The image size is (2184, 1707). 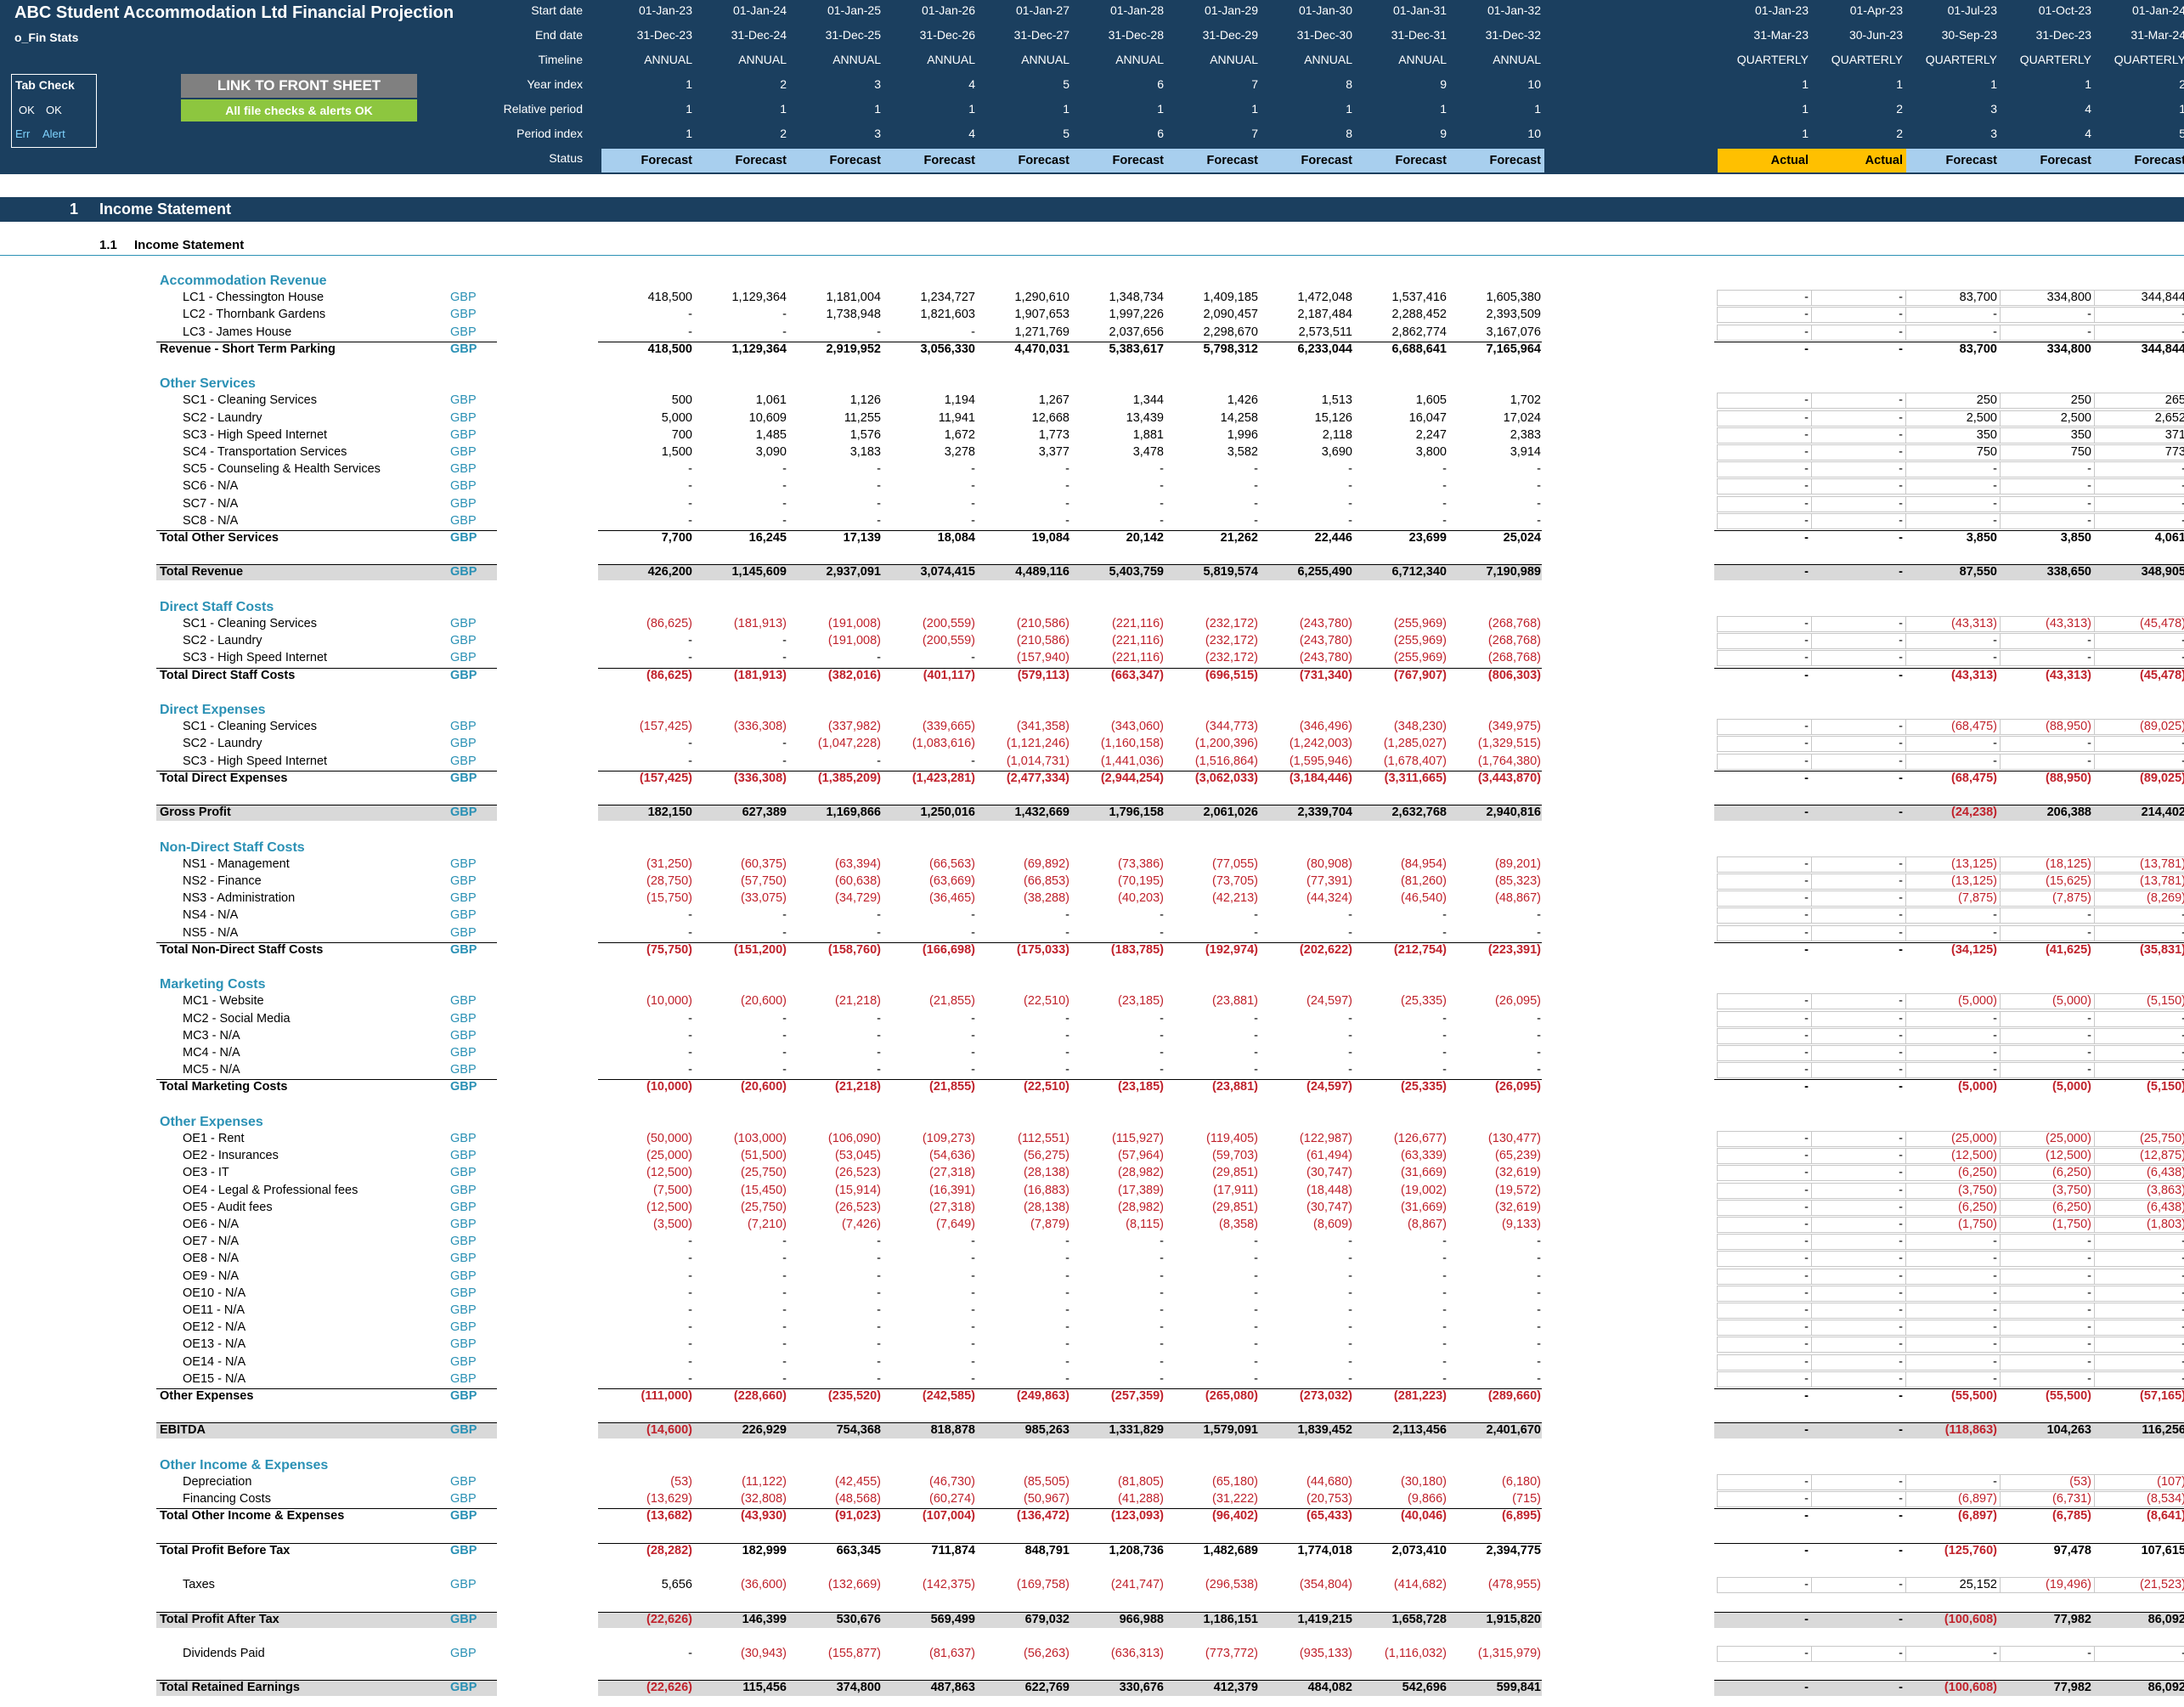 I want to click on annual-value-cell: 182,999, so click(x=765, y=1550).